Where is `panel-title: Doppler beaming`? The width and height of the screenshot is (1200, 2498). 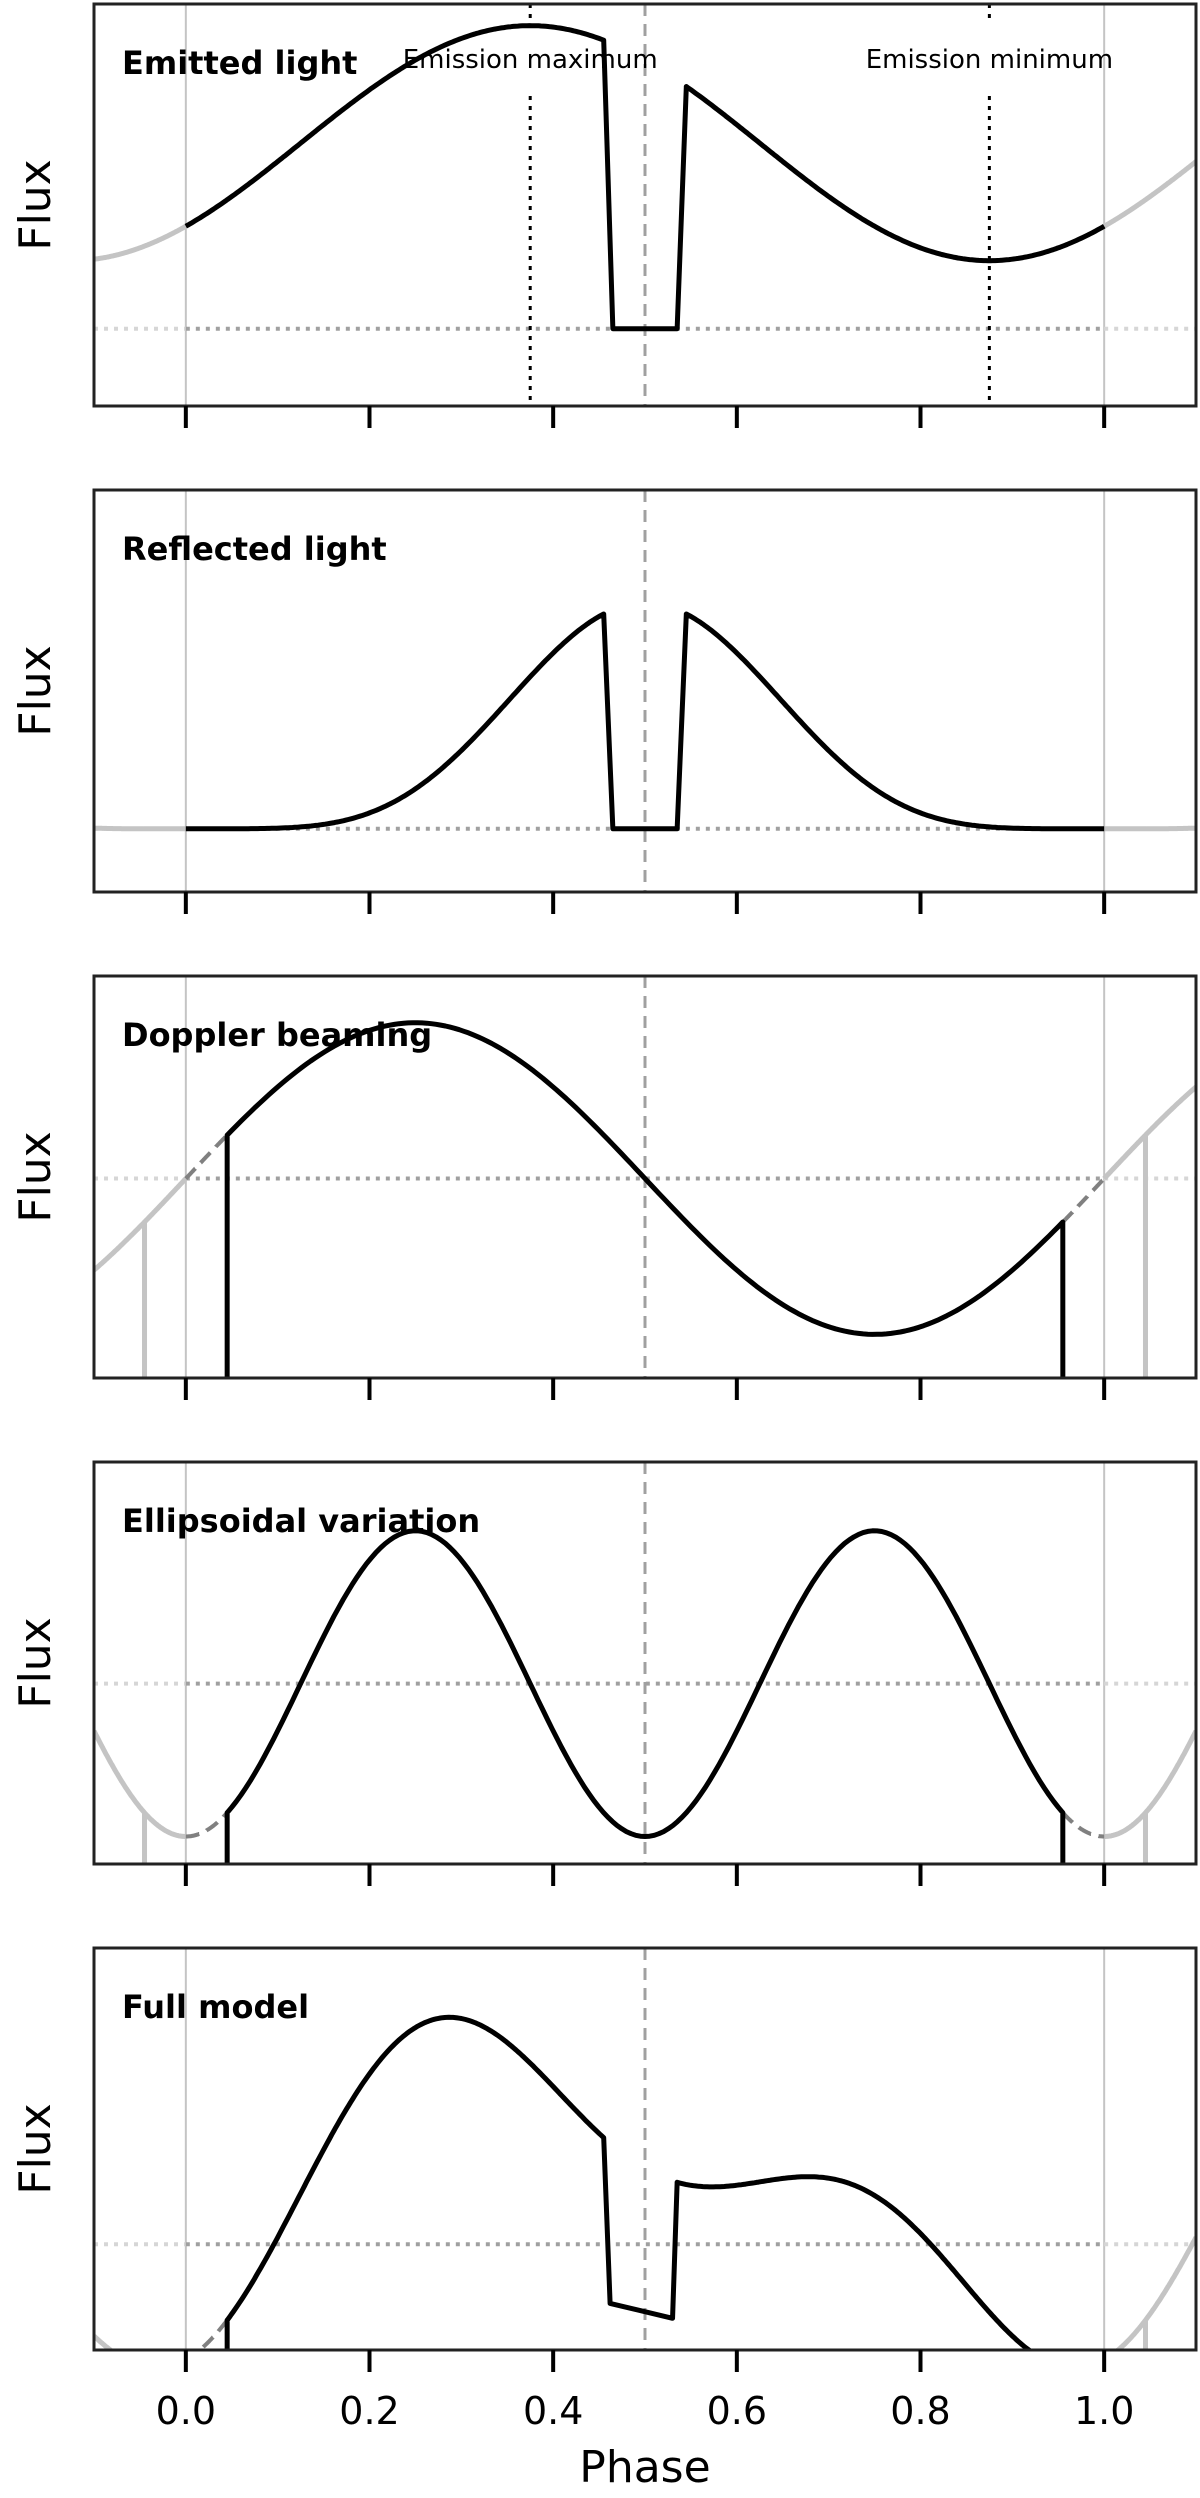 panel-title: Doppler beaming is located at coordinates (277, 1035).